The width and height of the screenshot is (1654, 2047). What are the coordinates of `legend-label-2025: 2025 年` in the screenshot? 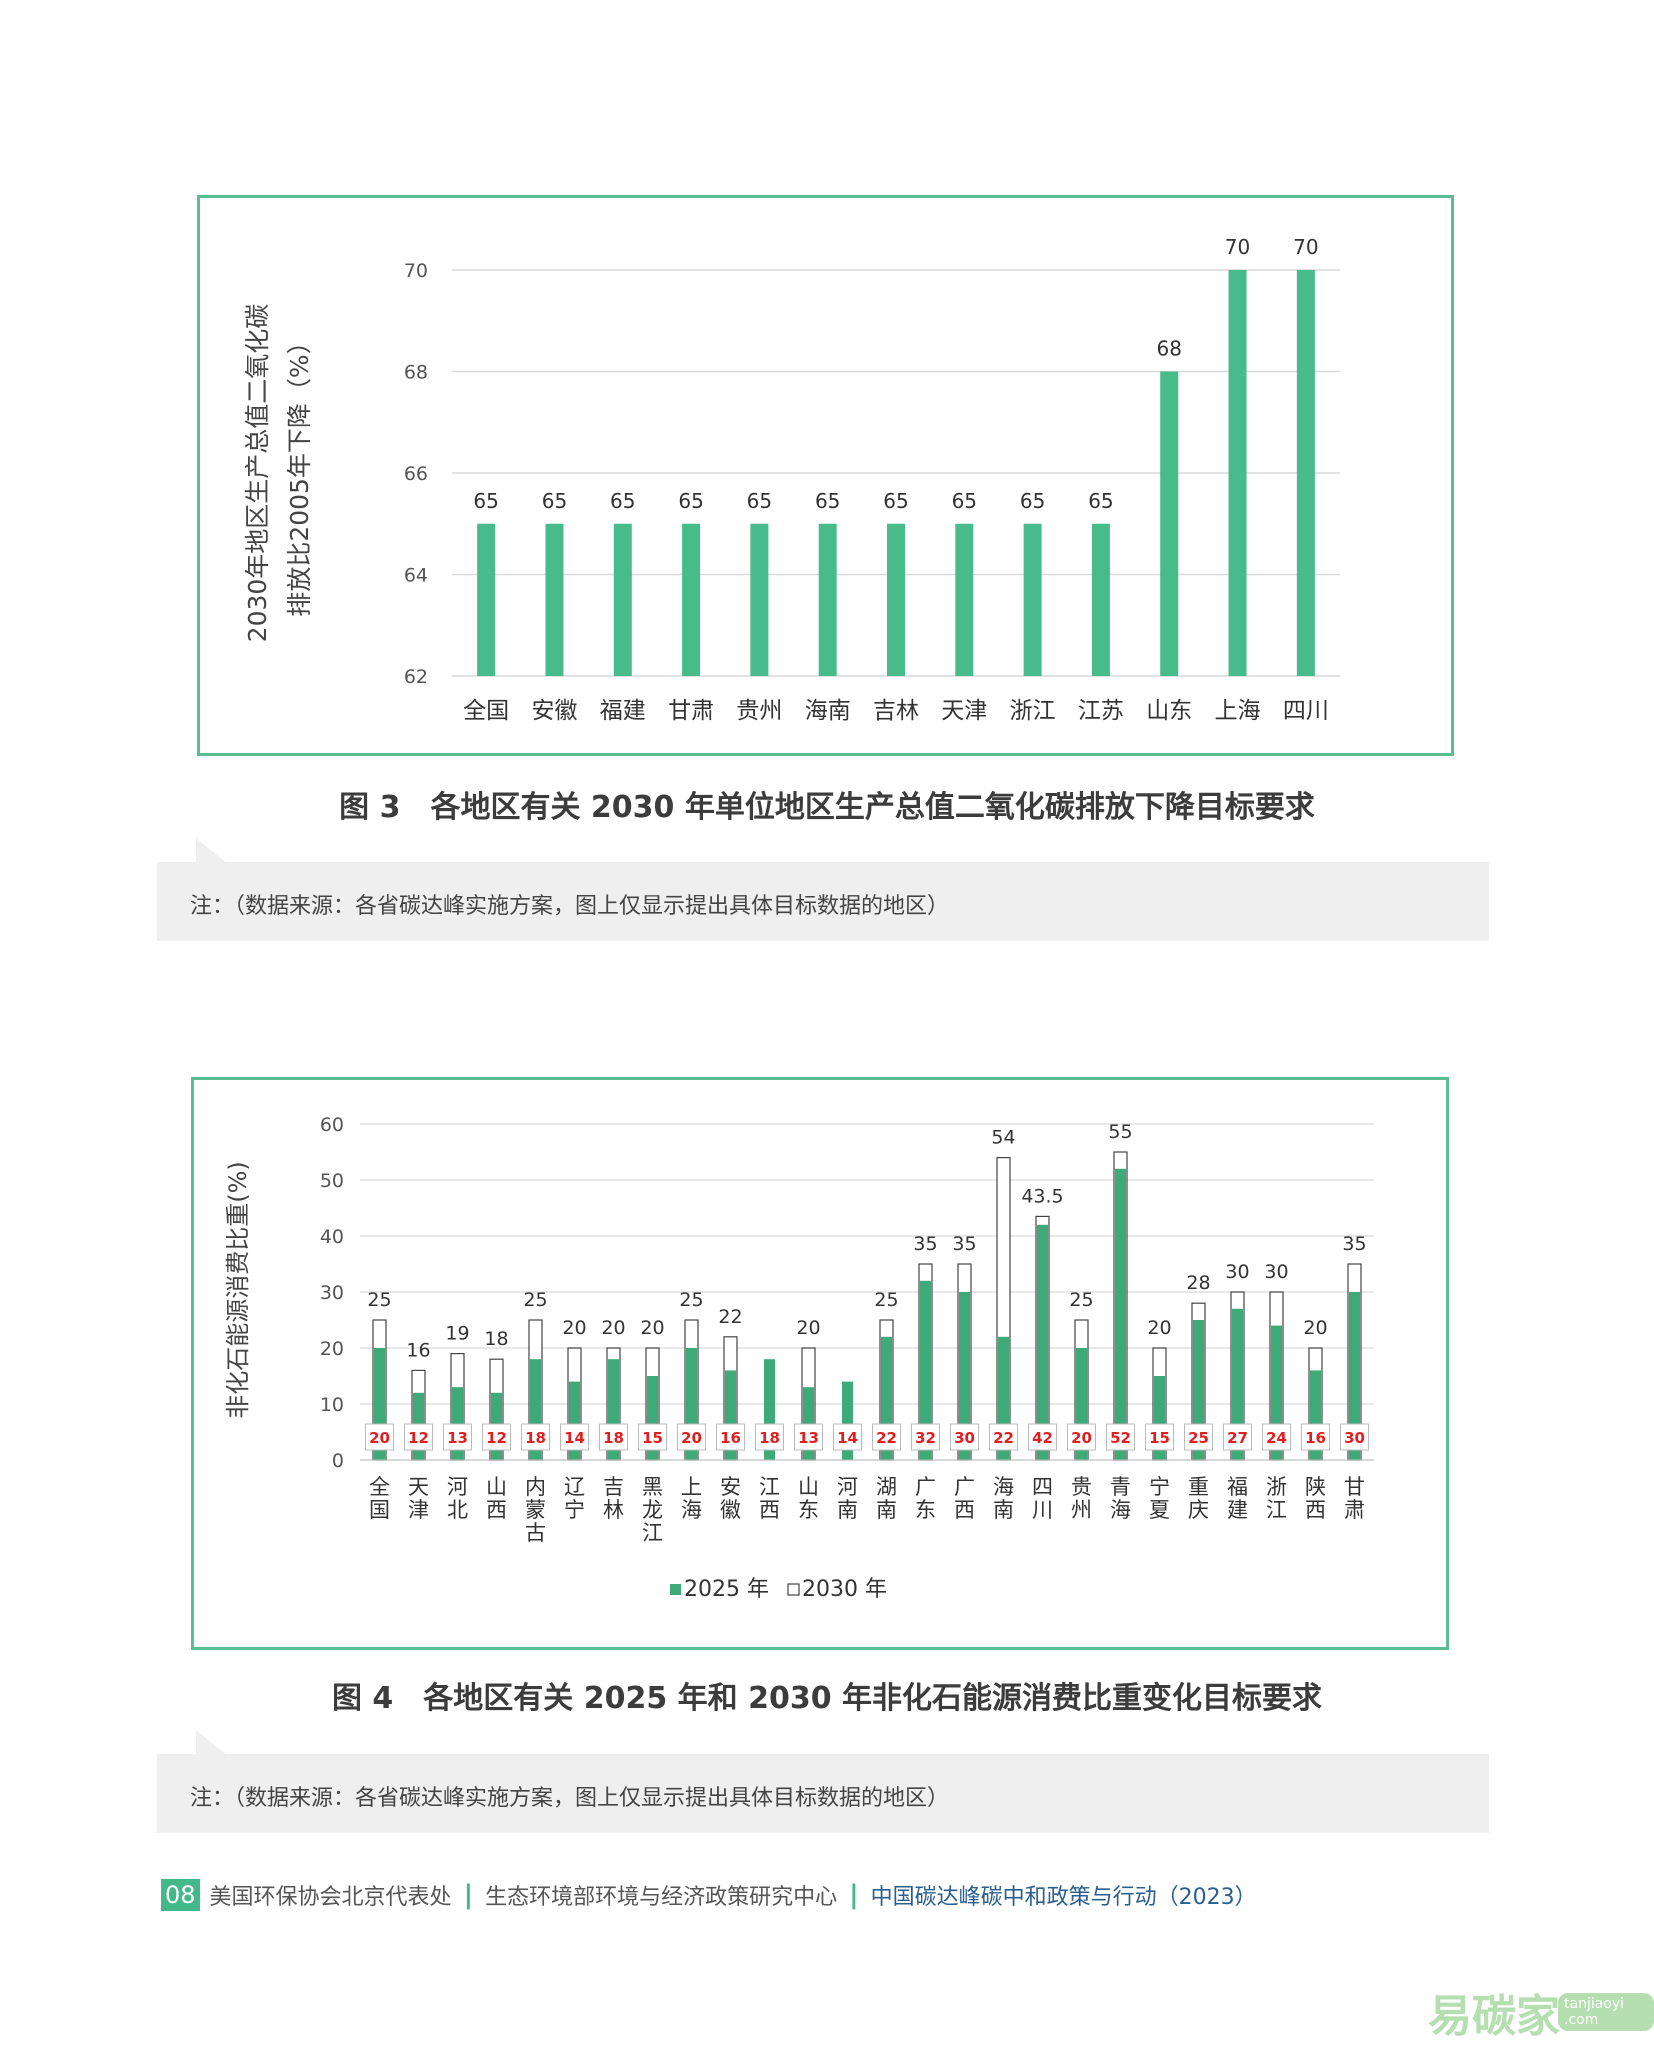 It's located at (726, 1589).